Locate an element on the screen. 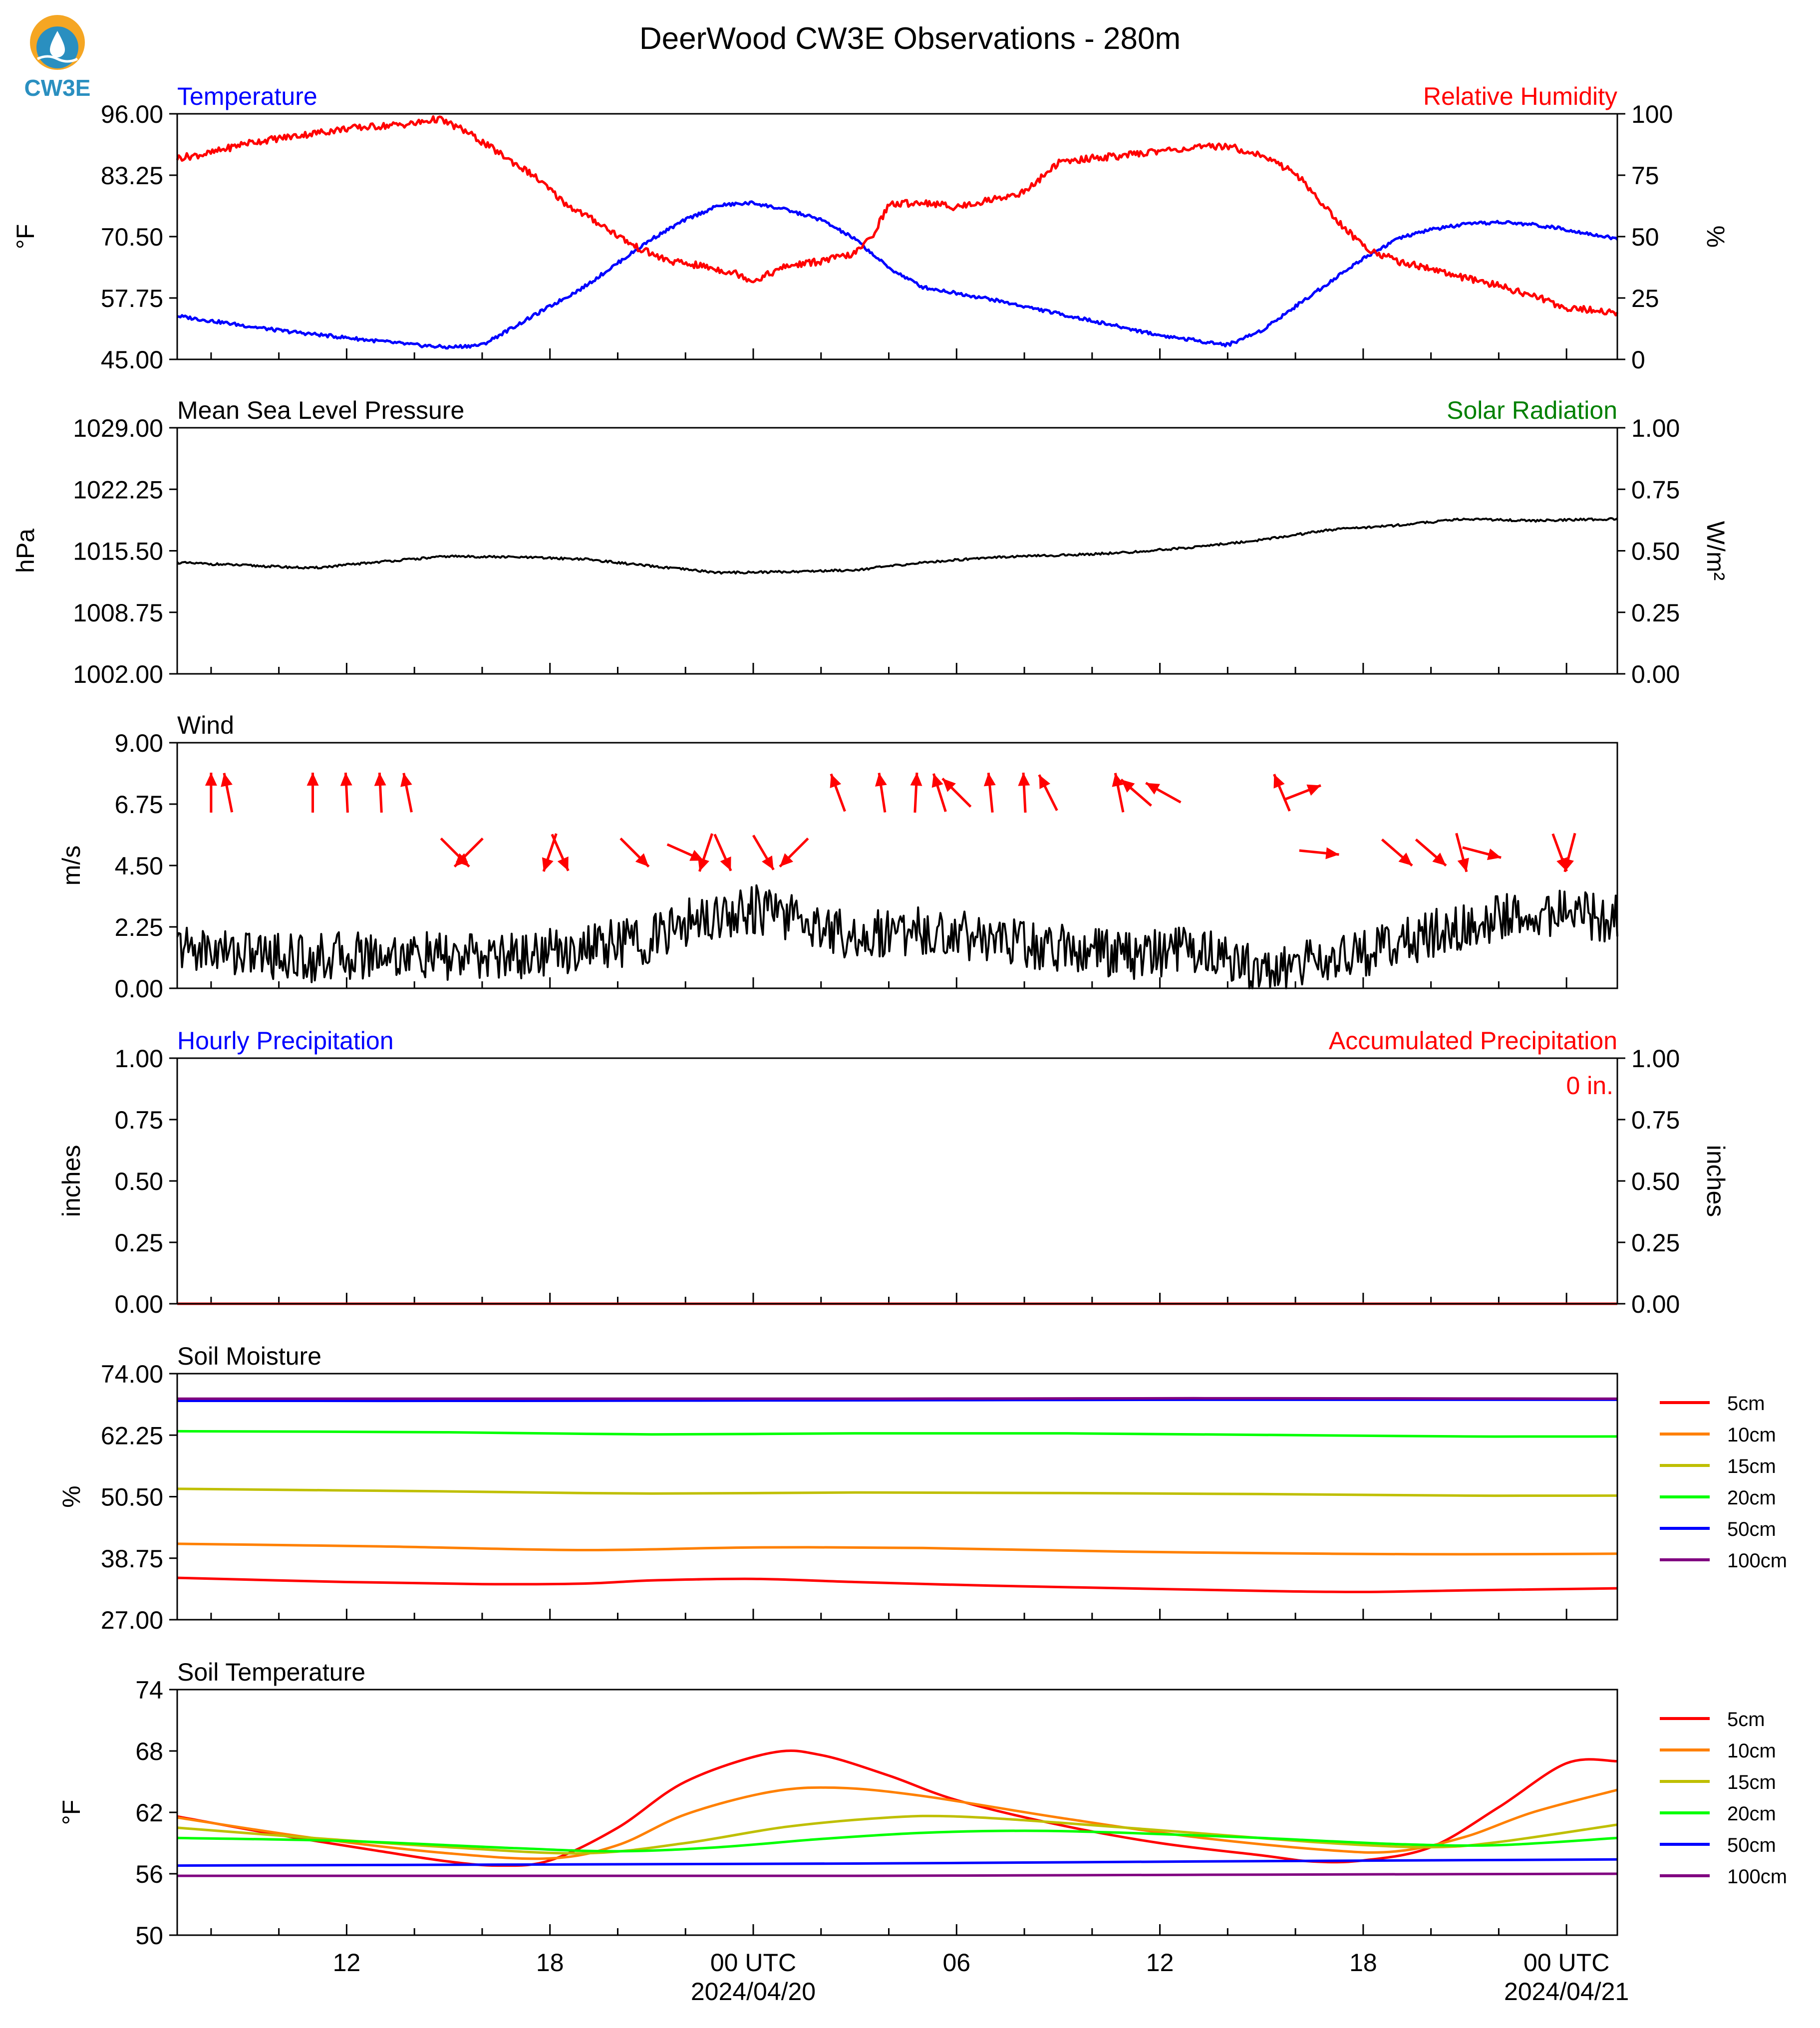 The height and width of the screenshot is (2028, 1820). y-axis-label-right: inches is located at coordinates (1716, 1181).